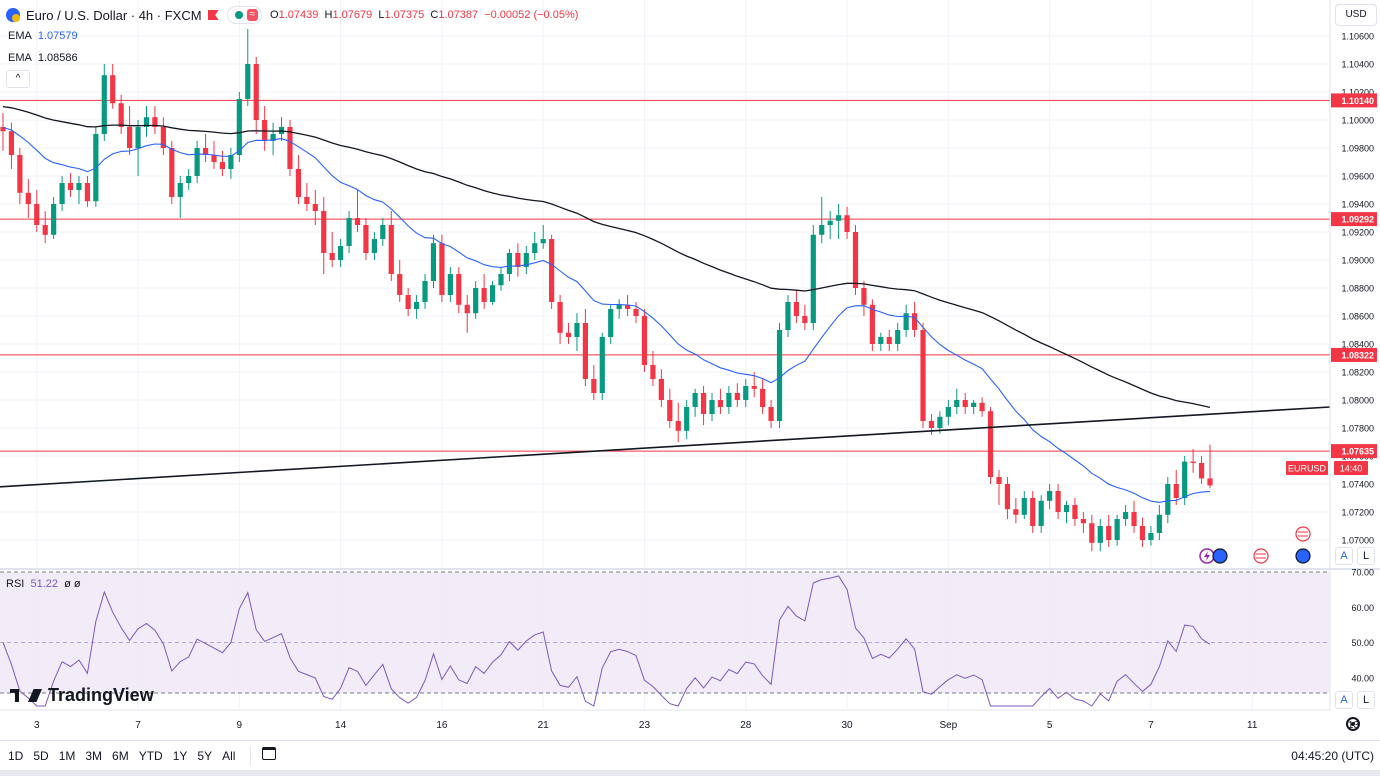 This screenshot has width=1380, height=776. What do you see at coordinates (82, 695) in the screenshot?
I see `tradingview-logo: TradingView` at bounding box center [82, 695].